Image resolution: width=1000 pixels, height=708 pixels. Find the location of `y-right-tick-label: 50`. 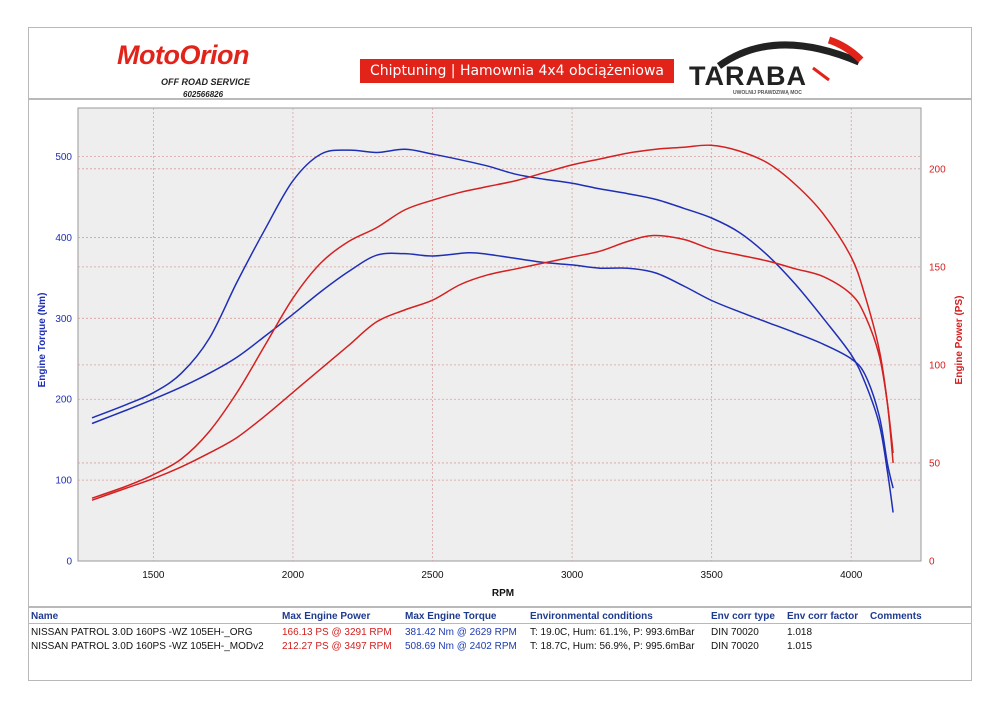

y-right-tick-label: 50 is located at coordinates (935, 463).